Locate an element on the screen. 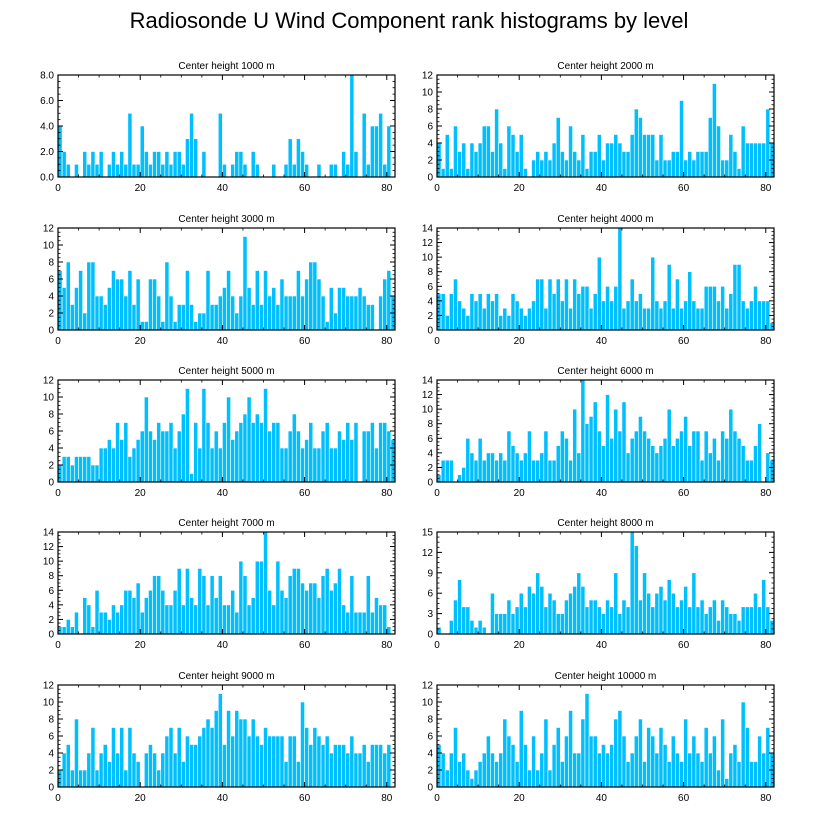  y-tick-label: 6 is located at coordinates (430, 439).